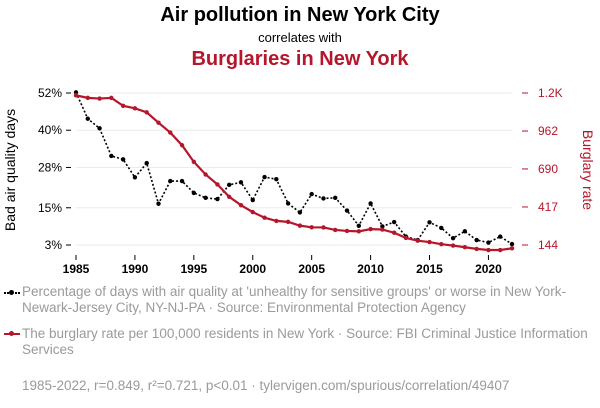 This screenshot has width=600, height=408. Describe the element at coordinates (54, 169) in the screenshot. I see `left-axis-ticks: 52% 40% 28% 15% 3%` at that location.